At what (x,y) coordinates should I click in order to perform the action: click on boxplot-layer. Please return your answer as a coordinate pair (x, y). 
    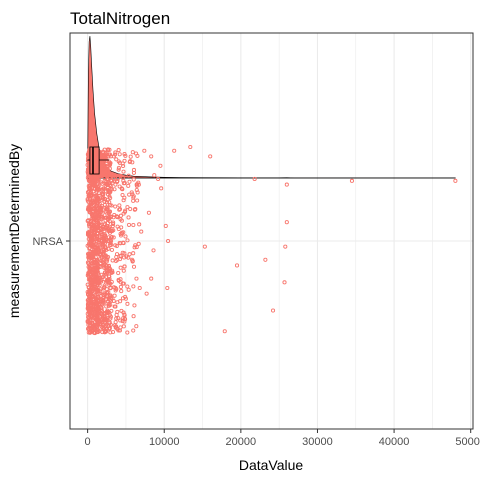
    Looking at the image, I should click on (98, 160).